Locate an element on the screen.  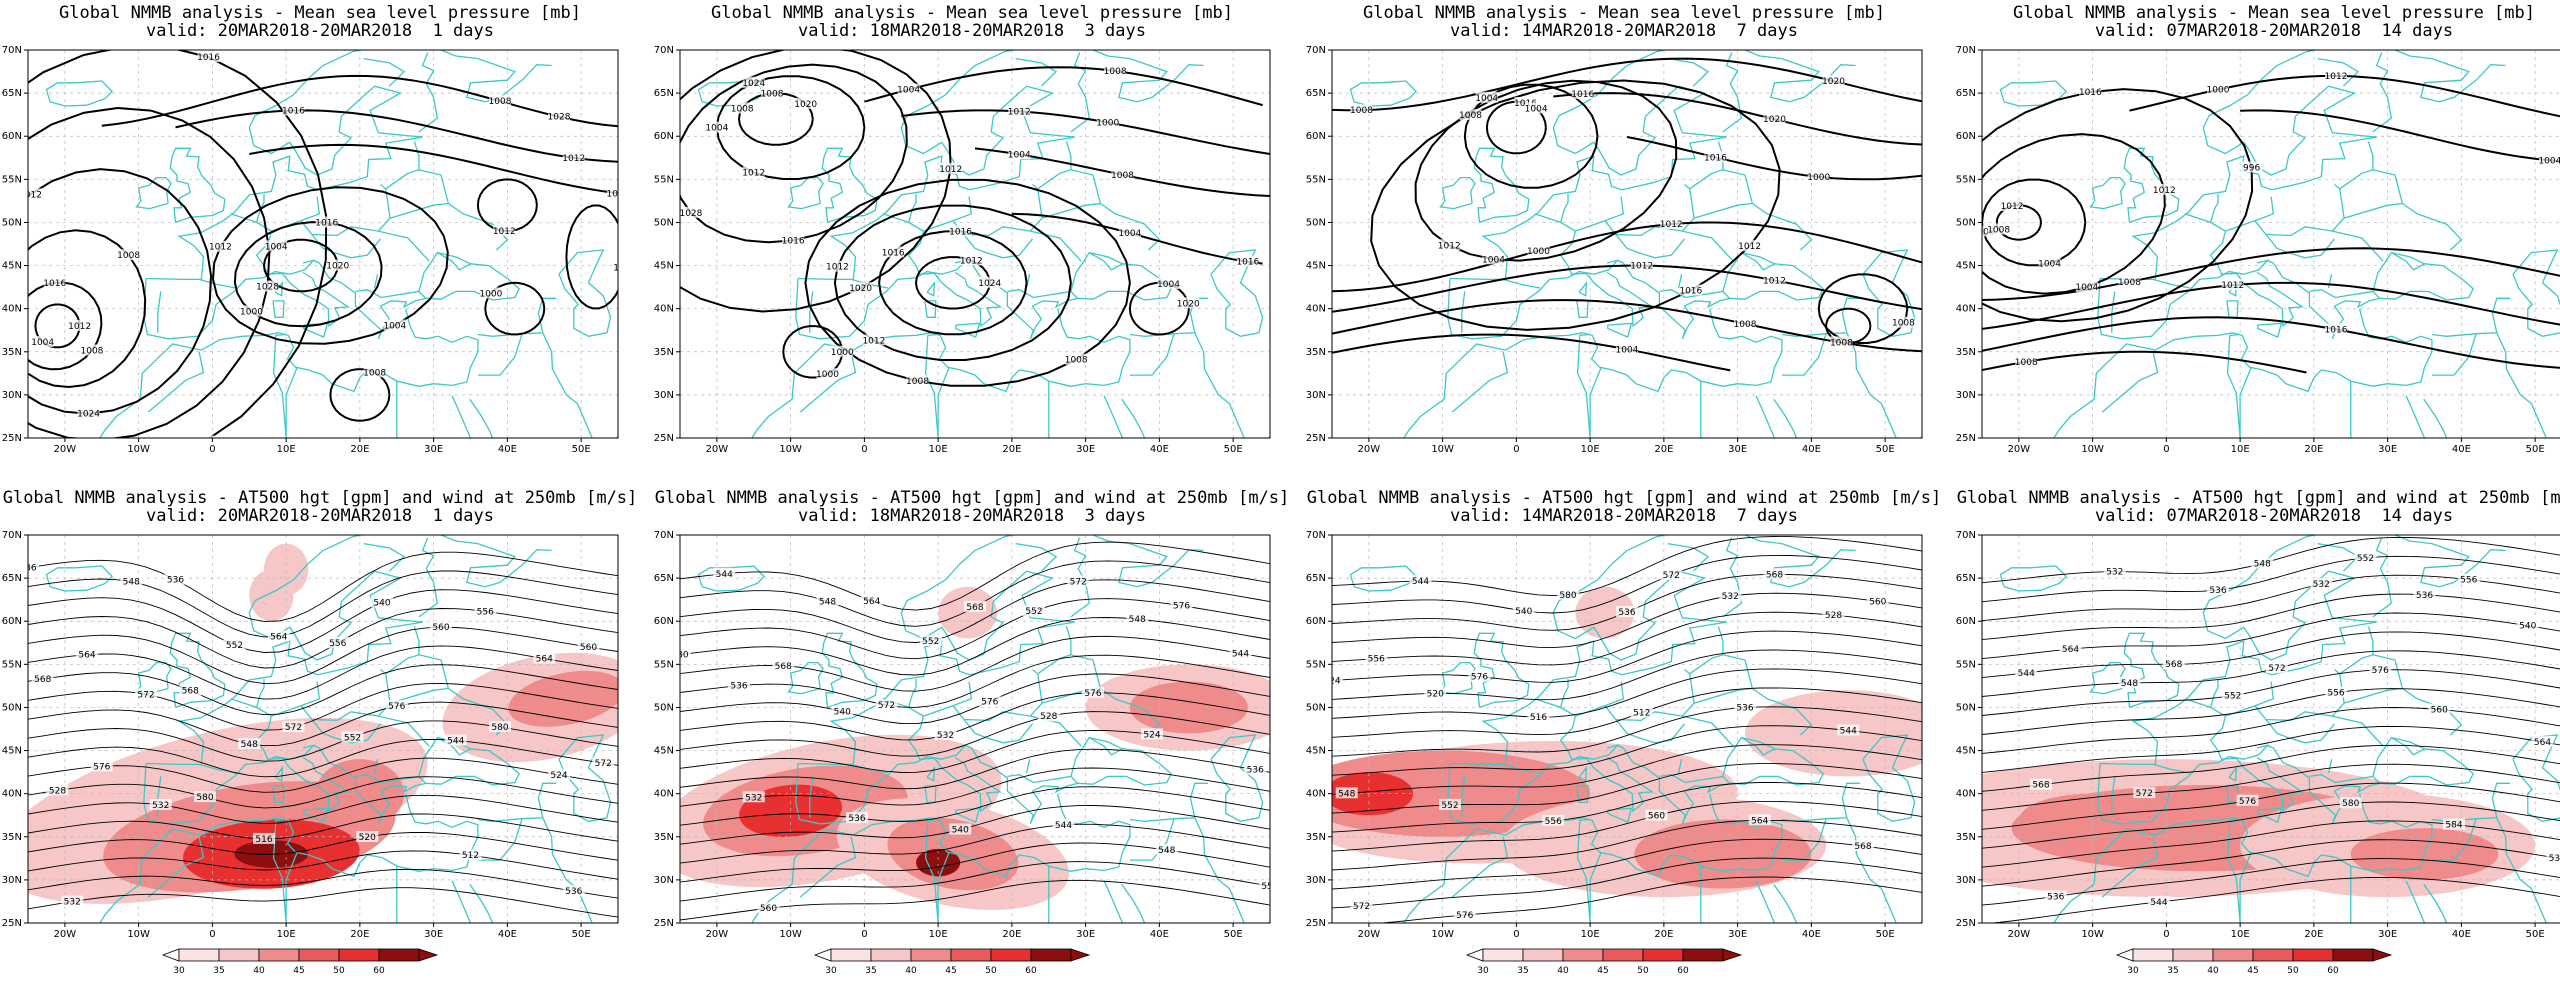
contour-value-label: 1000 is located at coordinates (1818, 178).